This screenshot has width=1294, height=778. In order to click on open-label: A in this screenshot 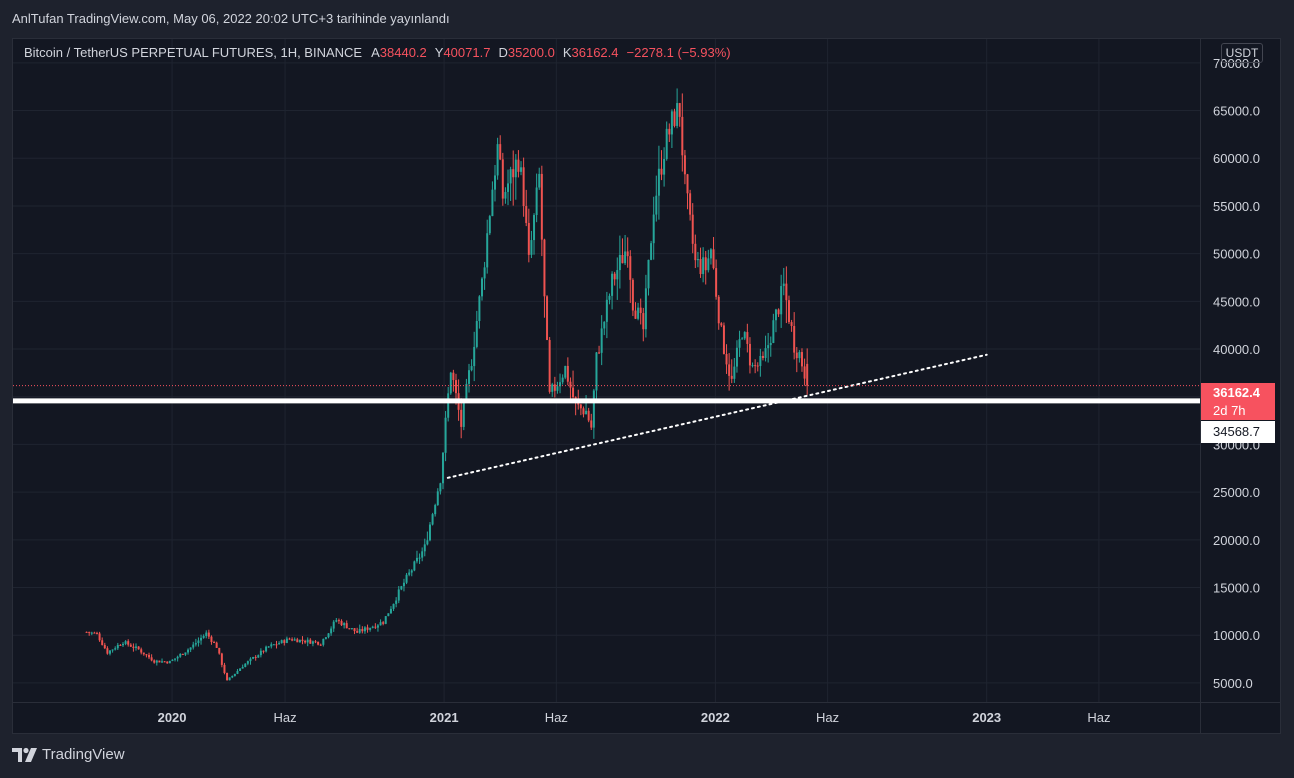, I will do `click(375, 52)`.